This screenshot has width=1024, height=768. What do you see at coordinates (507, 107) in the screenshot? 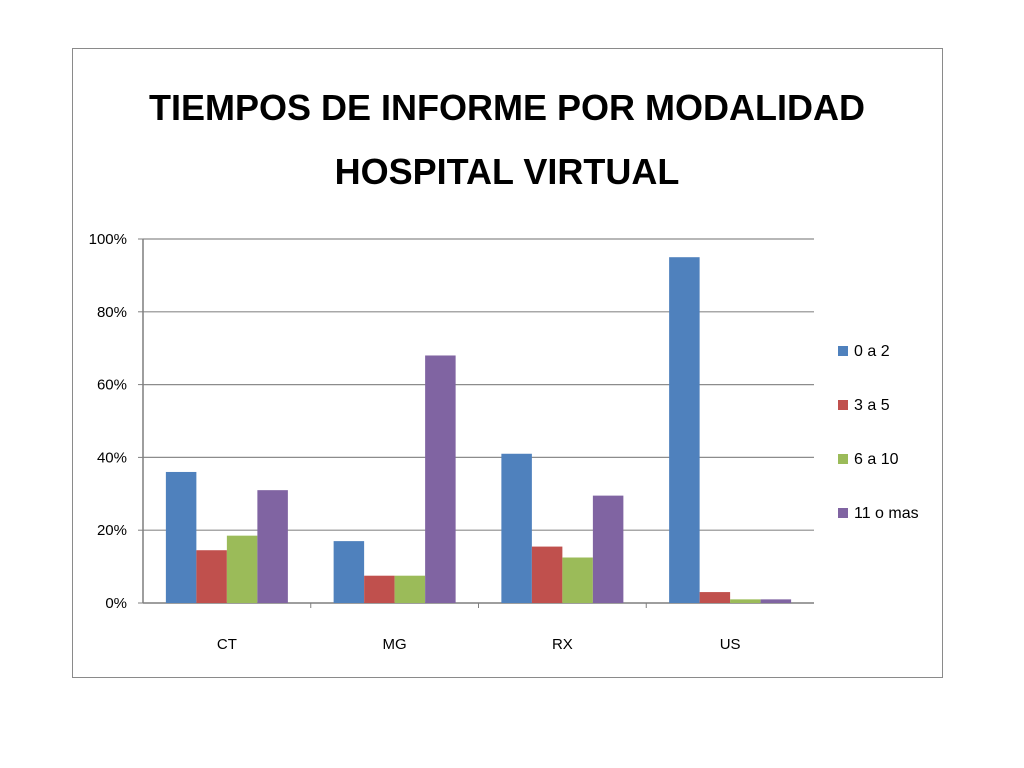
I see `chart-title-line-1: TIEMPOS DE INFORME POR MODALIDAD` at bounding box center [507, 107].